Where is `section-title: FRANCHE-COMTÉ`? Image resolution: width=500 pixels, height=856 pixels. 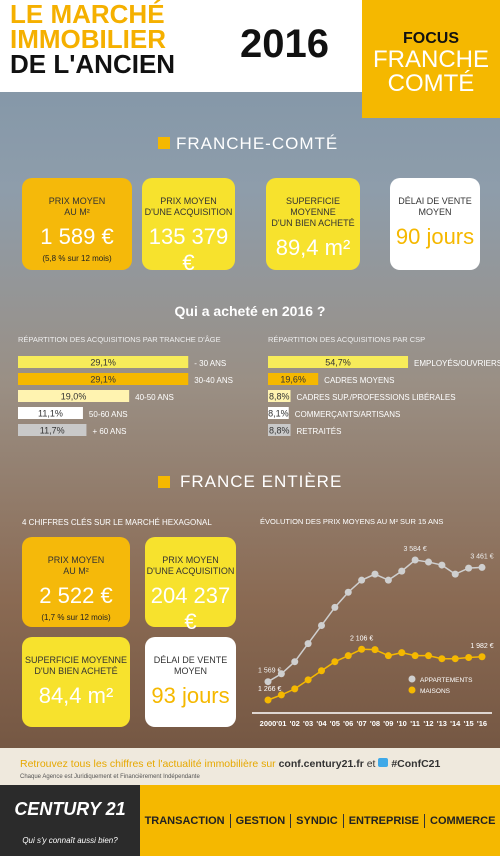 section-title: FRANCHE-COMTÉ is located at coordinates (257, 143).